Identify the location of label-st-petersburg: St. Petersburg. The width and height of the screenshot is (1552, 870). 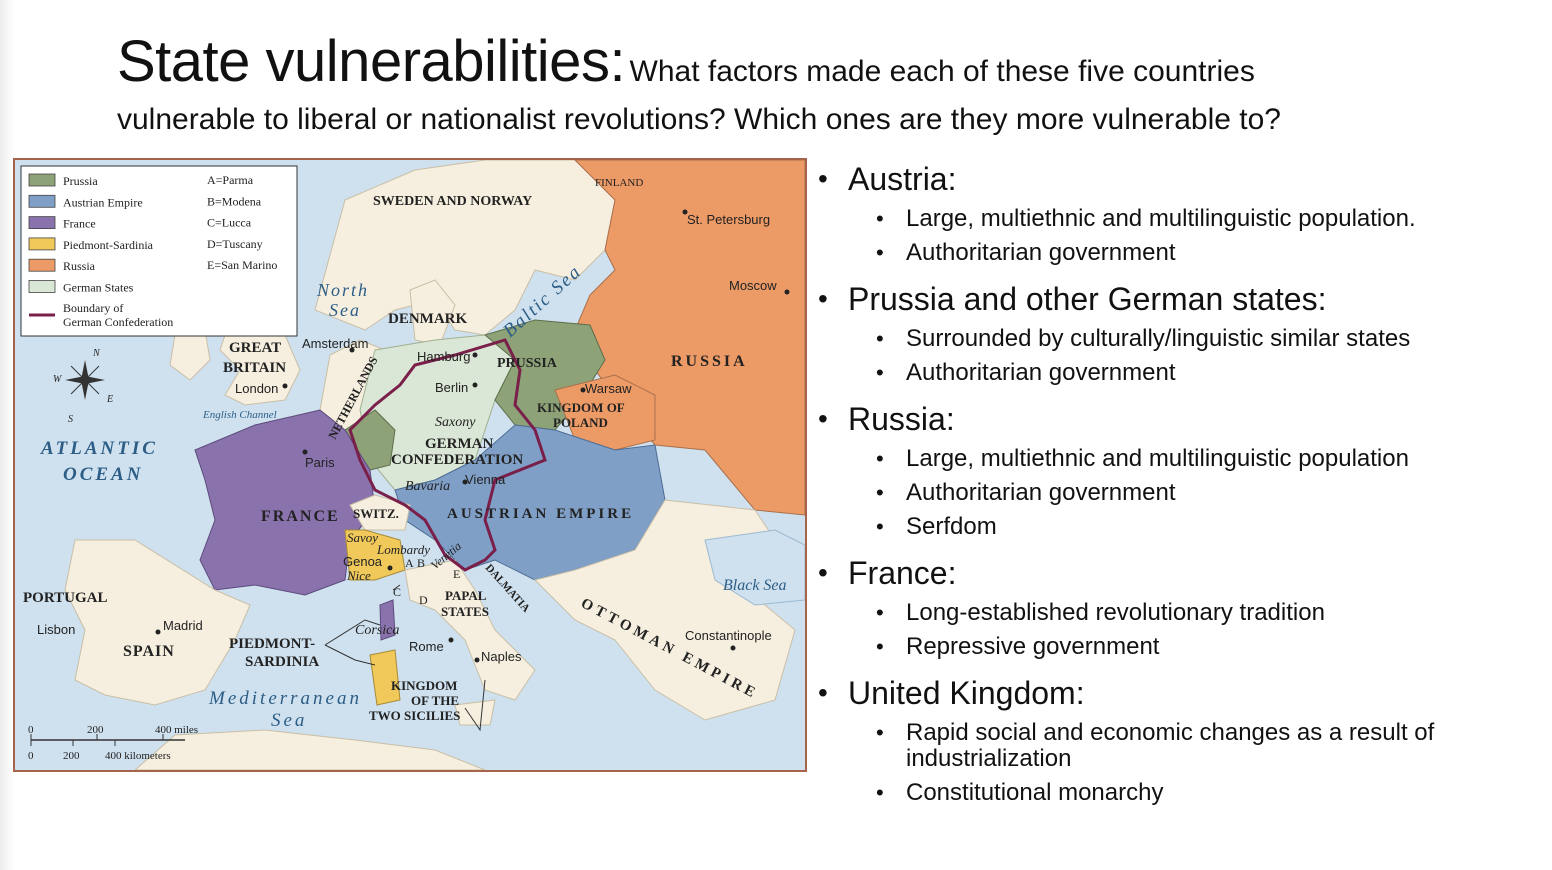
(728, 219).